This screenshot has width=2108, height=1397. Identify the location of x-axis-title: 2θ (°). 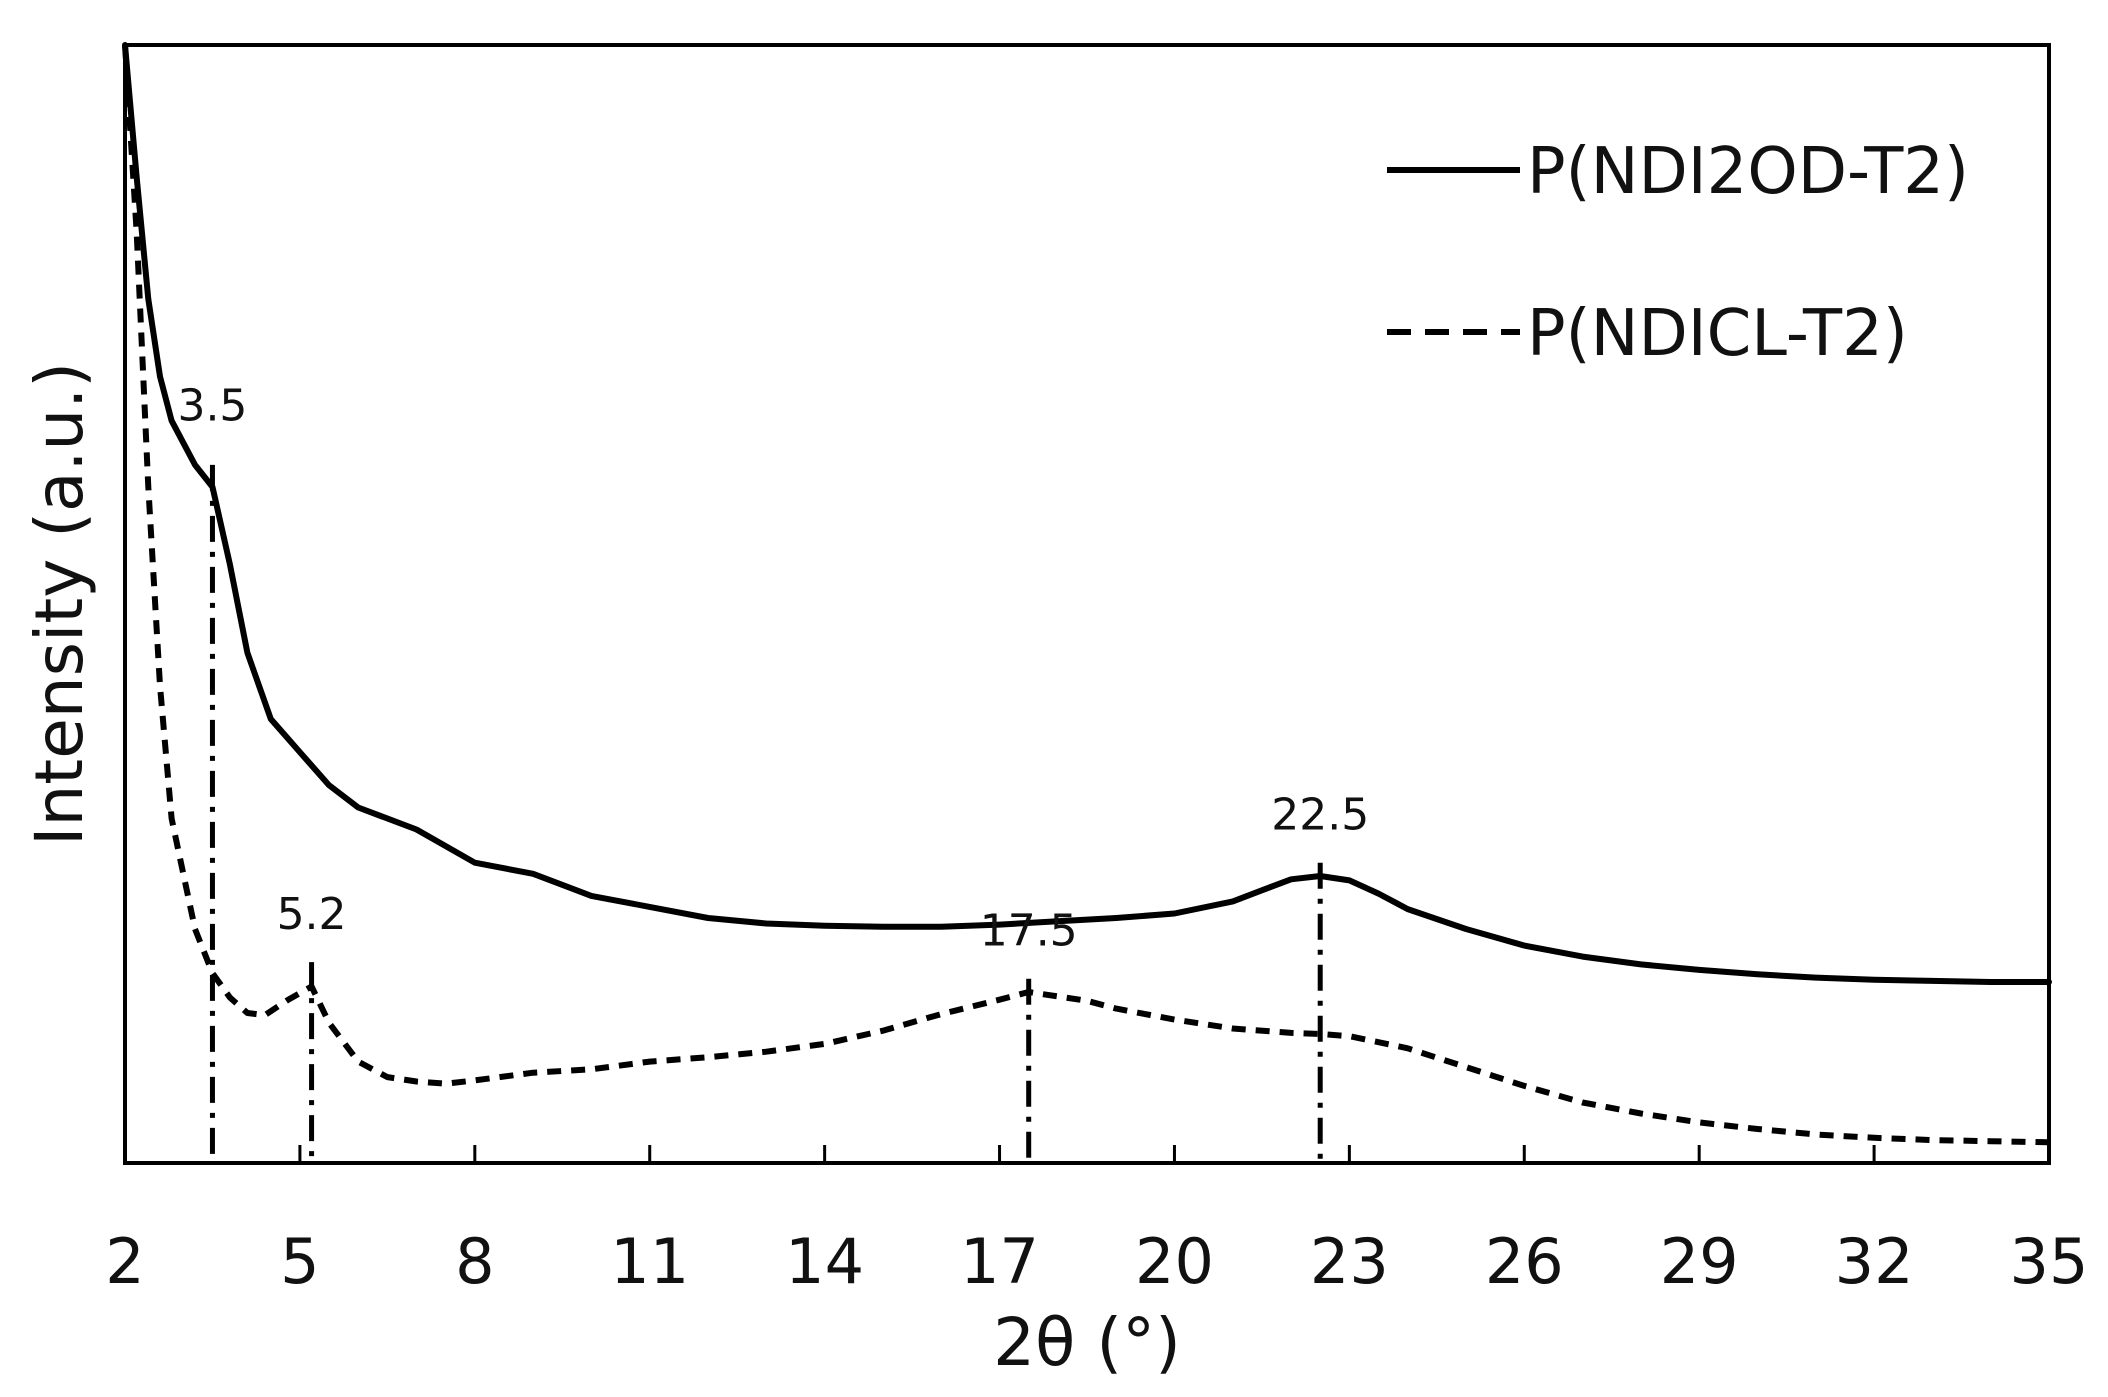
(1087, 1342).